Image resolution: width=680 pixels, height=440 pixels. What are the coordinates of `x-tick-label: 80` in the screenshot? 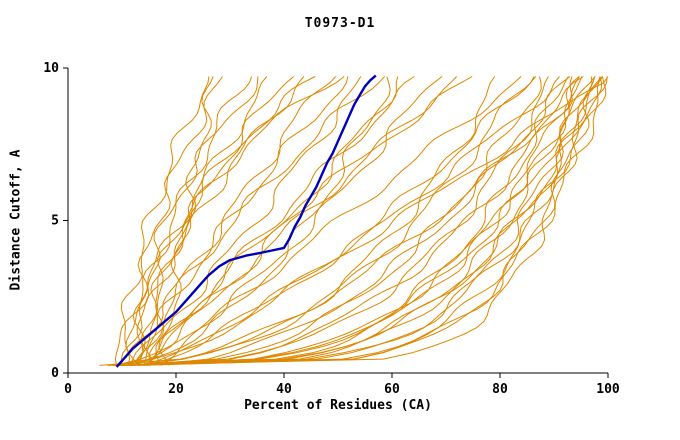 It's located at (500, 389).